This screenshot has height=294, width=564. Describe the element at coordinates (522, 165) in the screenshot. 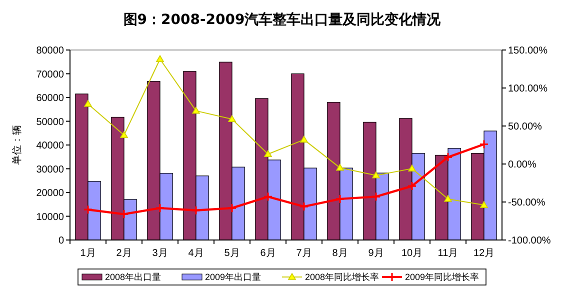

I see `y2-tick-label: 0.00%` at that location.